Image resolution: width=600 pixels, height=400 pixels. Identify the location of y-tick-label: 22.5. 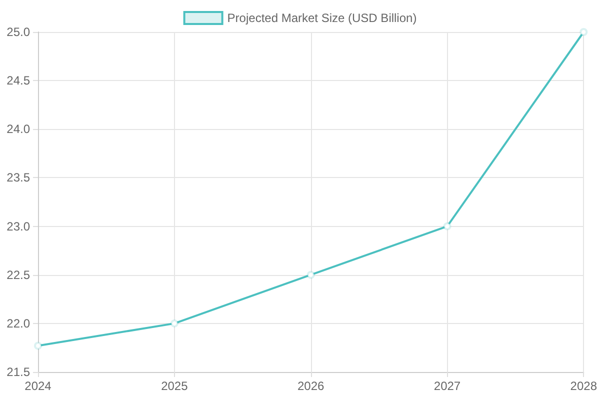
(18, 275).